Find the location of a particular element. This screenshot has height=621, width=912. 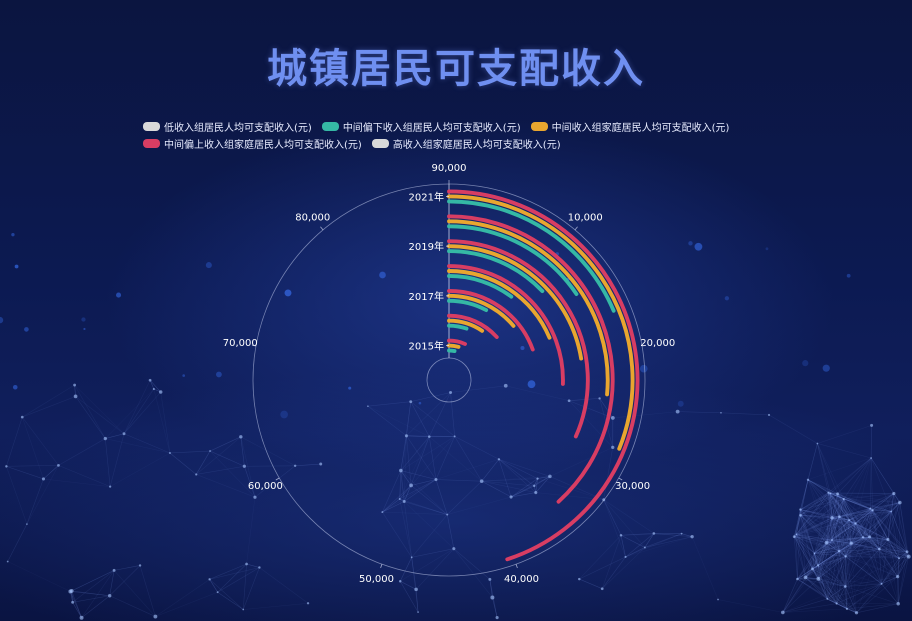

angle-tick-label: 80,000 is located at coordinates (312, 218).